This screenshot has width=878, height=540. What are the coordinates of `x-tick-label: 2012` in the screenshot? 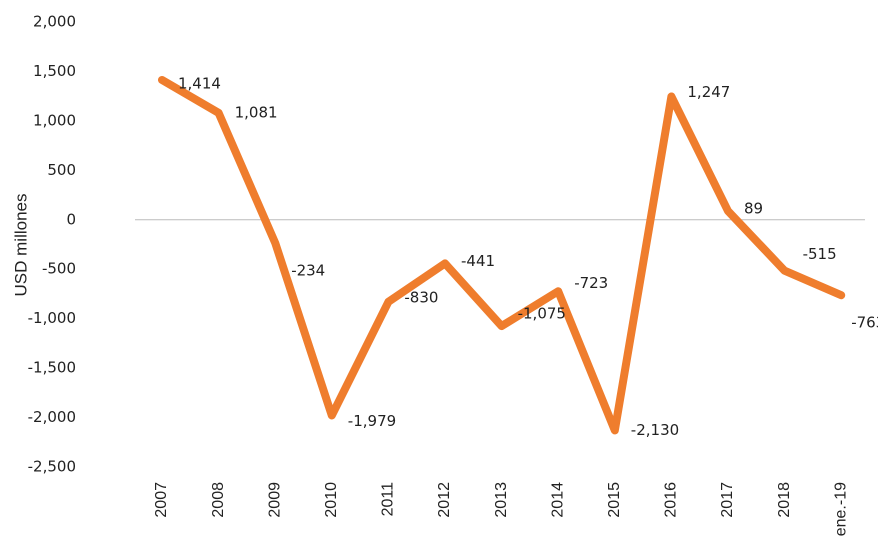 It's located at (444, 500).